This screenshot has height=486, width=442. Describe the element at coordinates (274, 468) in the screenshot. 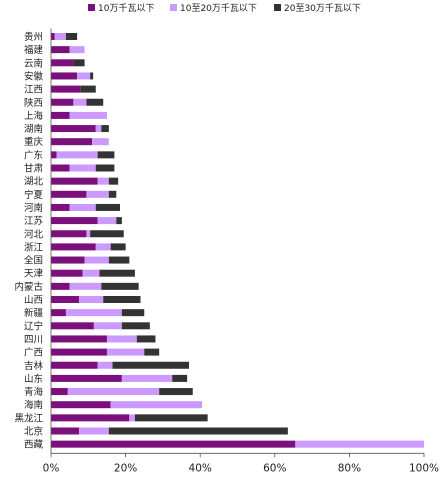

I see `x-tick-label: 60%` at that location.